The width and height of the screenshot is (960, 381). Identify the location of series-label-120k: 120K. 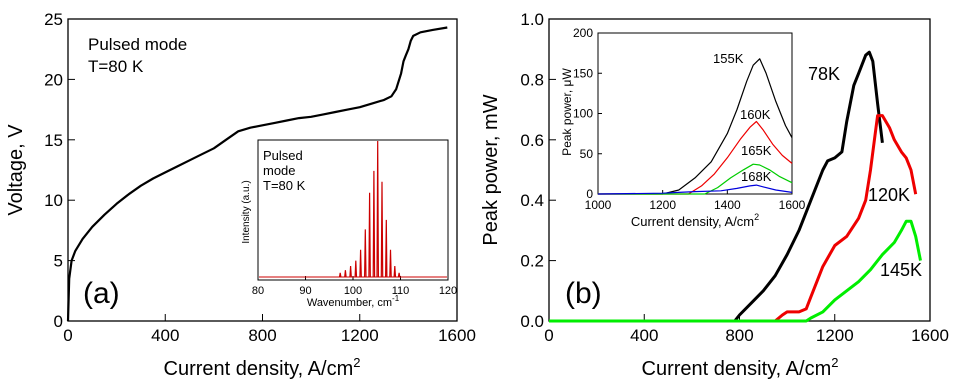
(889, 195).